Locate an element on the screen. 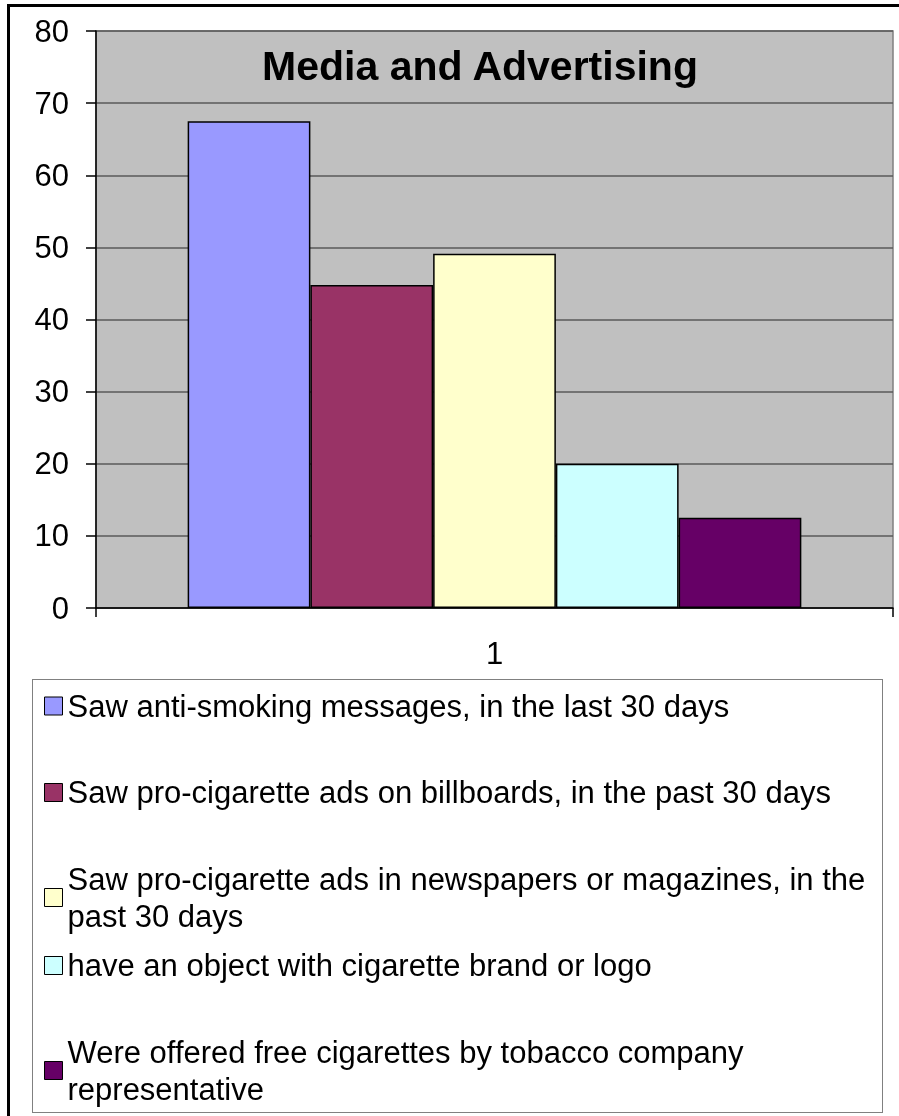 This screenshot has height=1116, width=899. x-tick-label: 1 is located at coordinates (494, 653).